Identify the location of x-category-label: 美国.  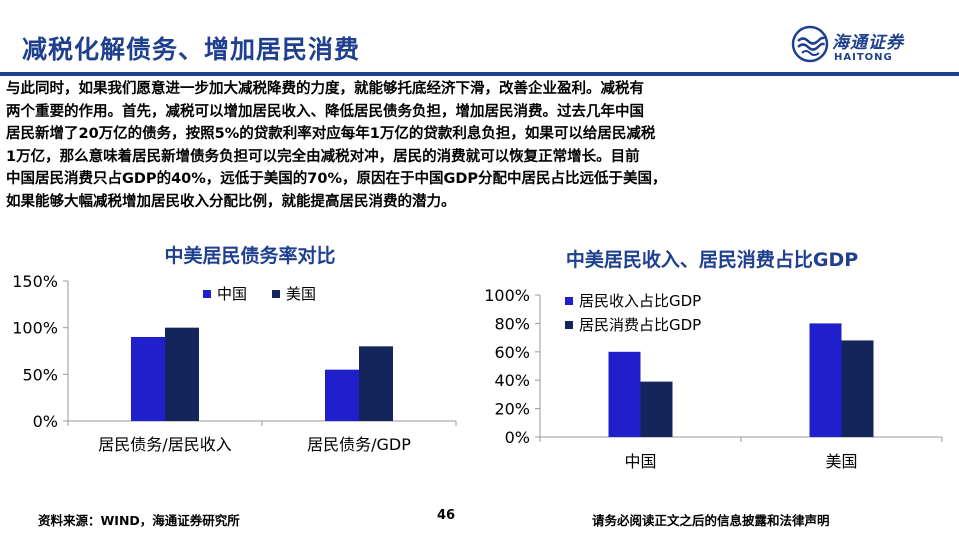
(841, 461).